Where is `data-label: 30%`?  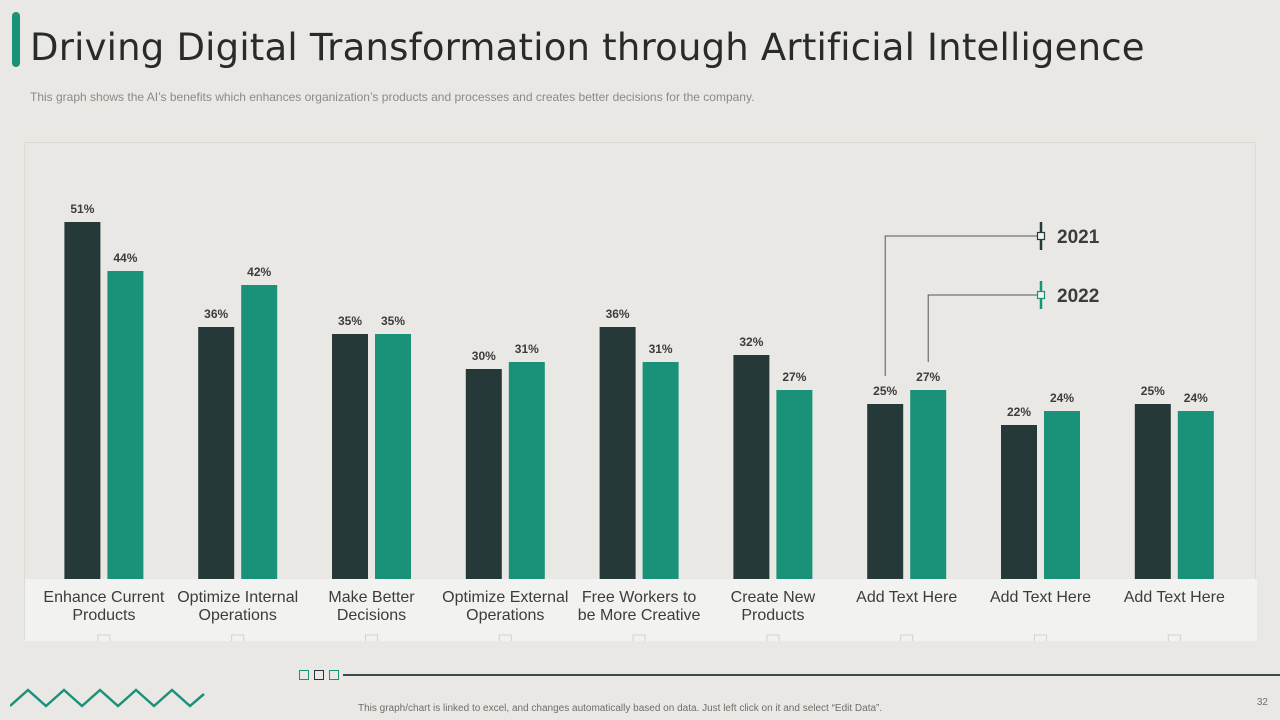
data-label: 30% is located at coordinates (484, 356).